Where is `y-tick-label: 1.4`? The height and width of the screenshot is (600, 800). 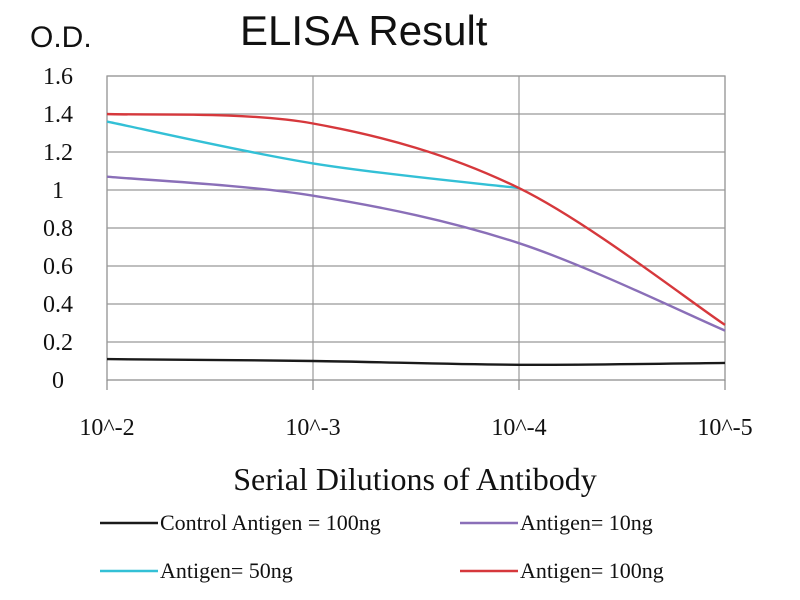 y-tick-label: 1.4 is located at coordinates (58, 115).